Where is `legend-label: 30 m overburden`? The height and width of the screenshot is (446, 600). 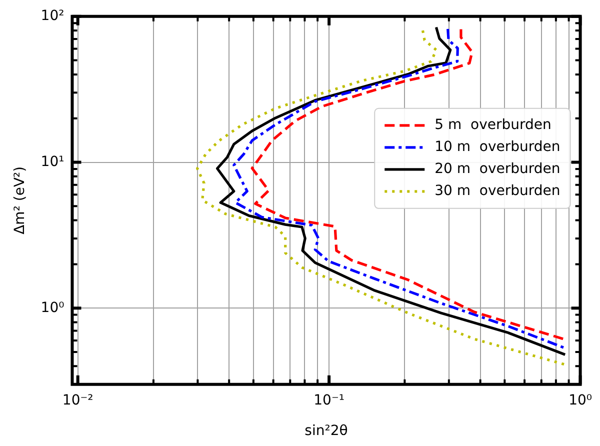
legend-label: 30 m overburden is located at coordinates (497, 191).